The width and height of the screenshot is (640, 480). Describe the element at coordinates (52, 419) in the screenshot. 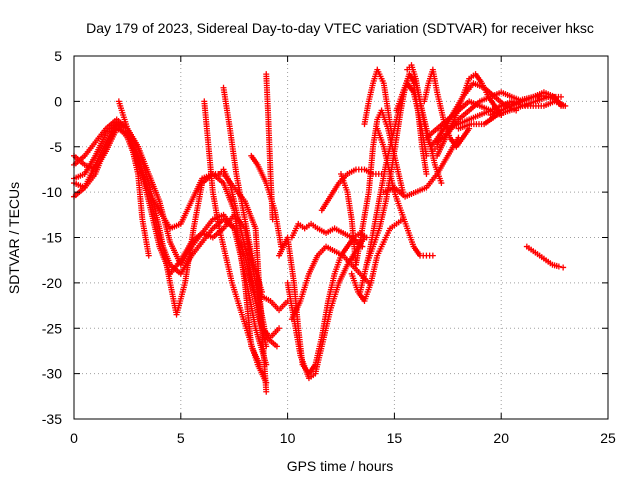

I see `y-tick-label: -35` at that location.